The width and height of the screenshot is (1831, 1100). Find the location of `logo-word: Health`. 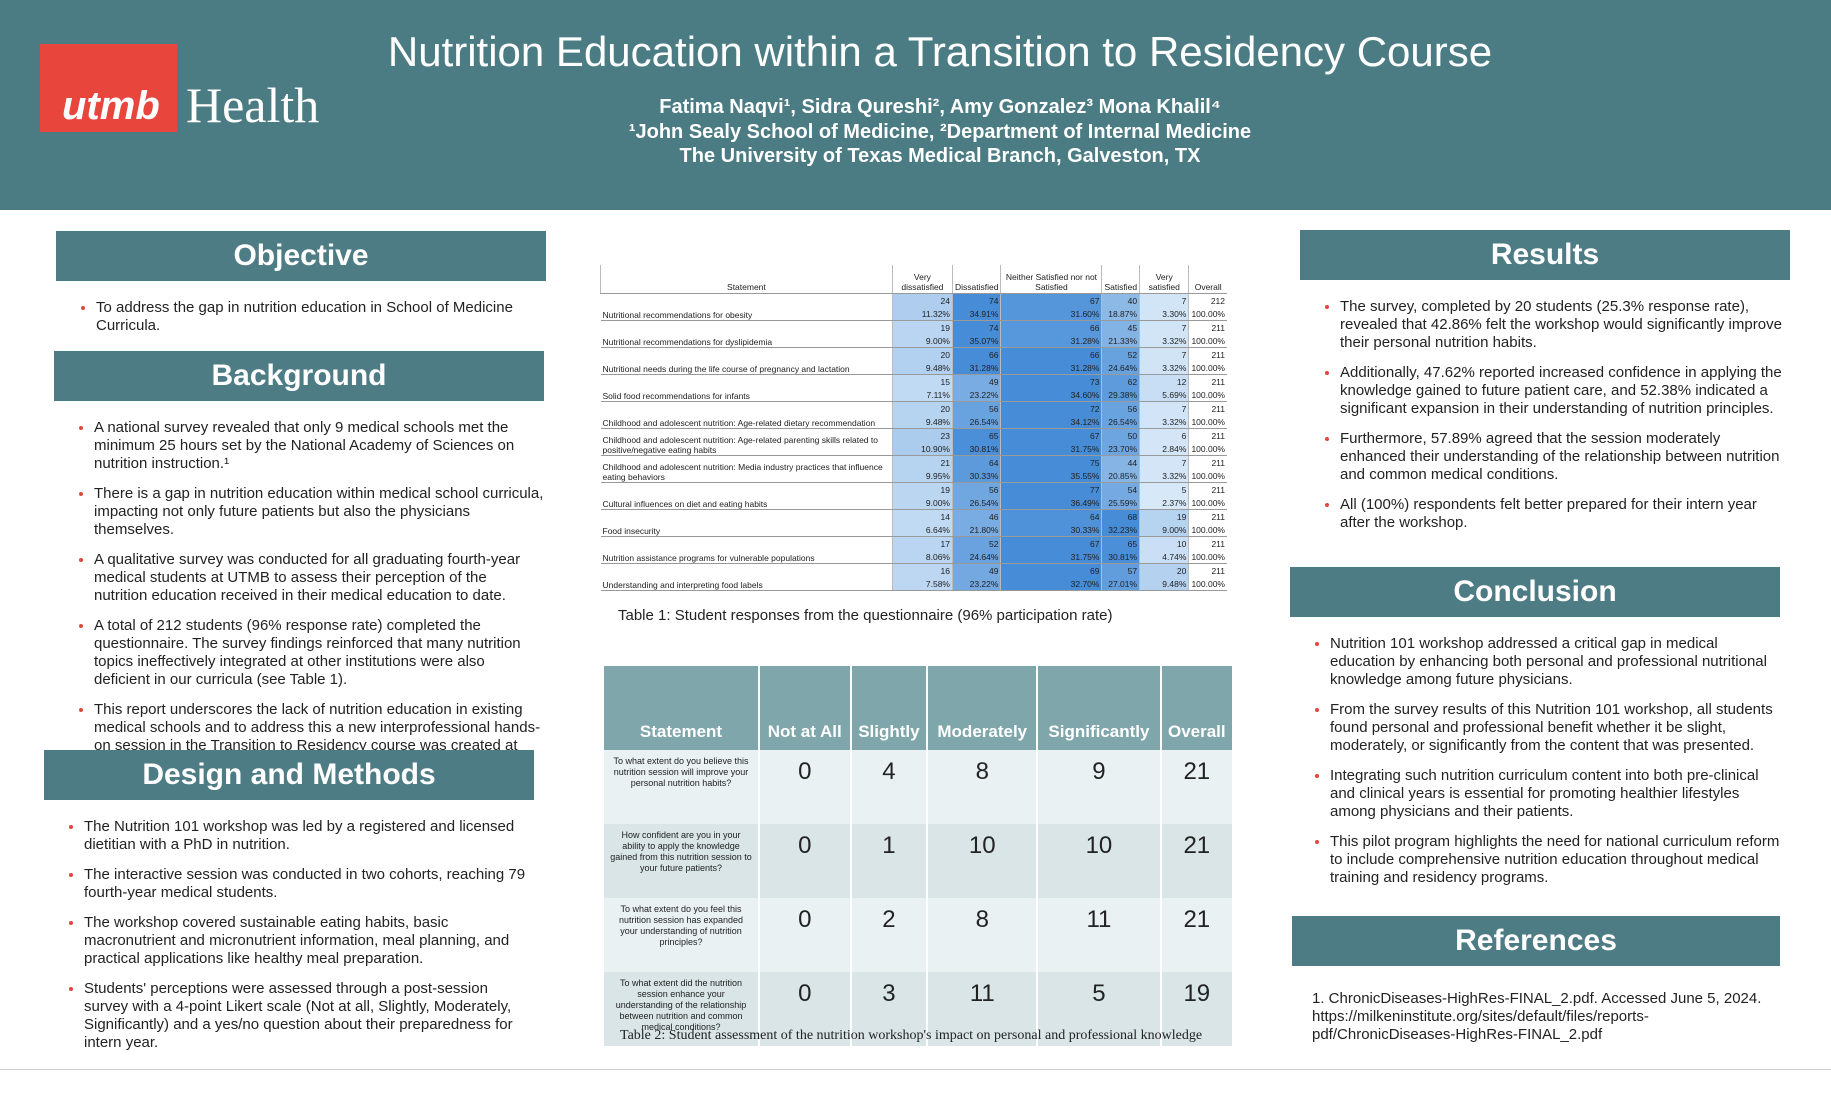

logo-word: Health is located at coordinates (253, 105).